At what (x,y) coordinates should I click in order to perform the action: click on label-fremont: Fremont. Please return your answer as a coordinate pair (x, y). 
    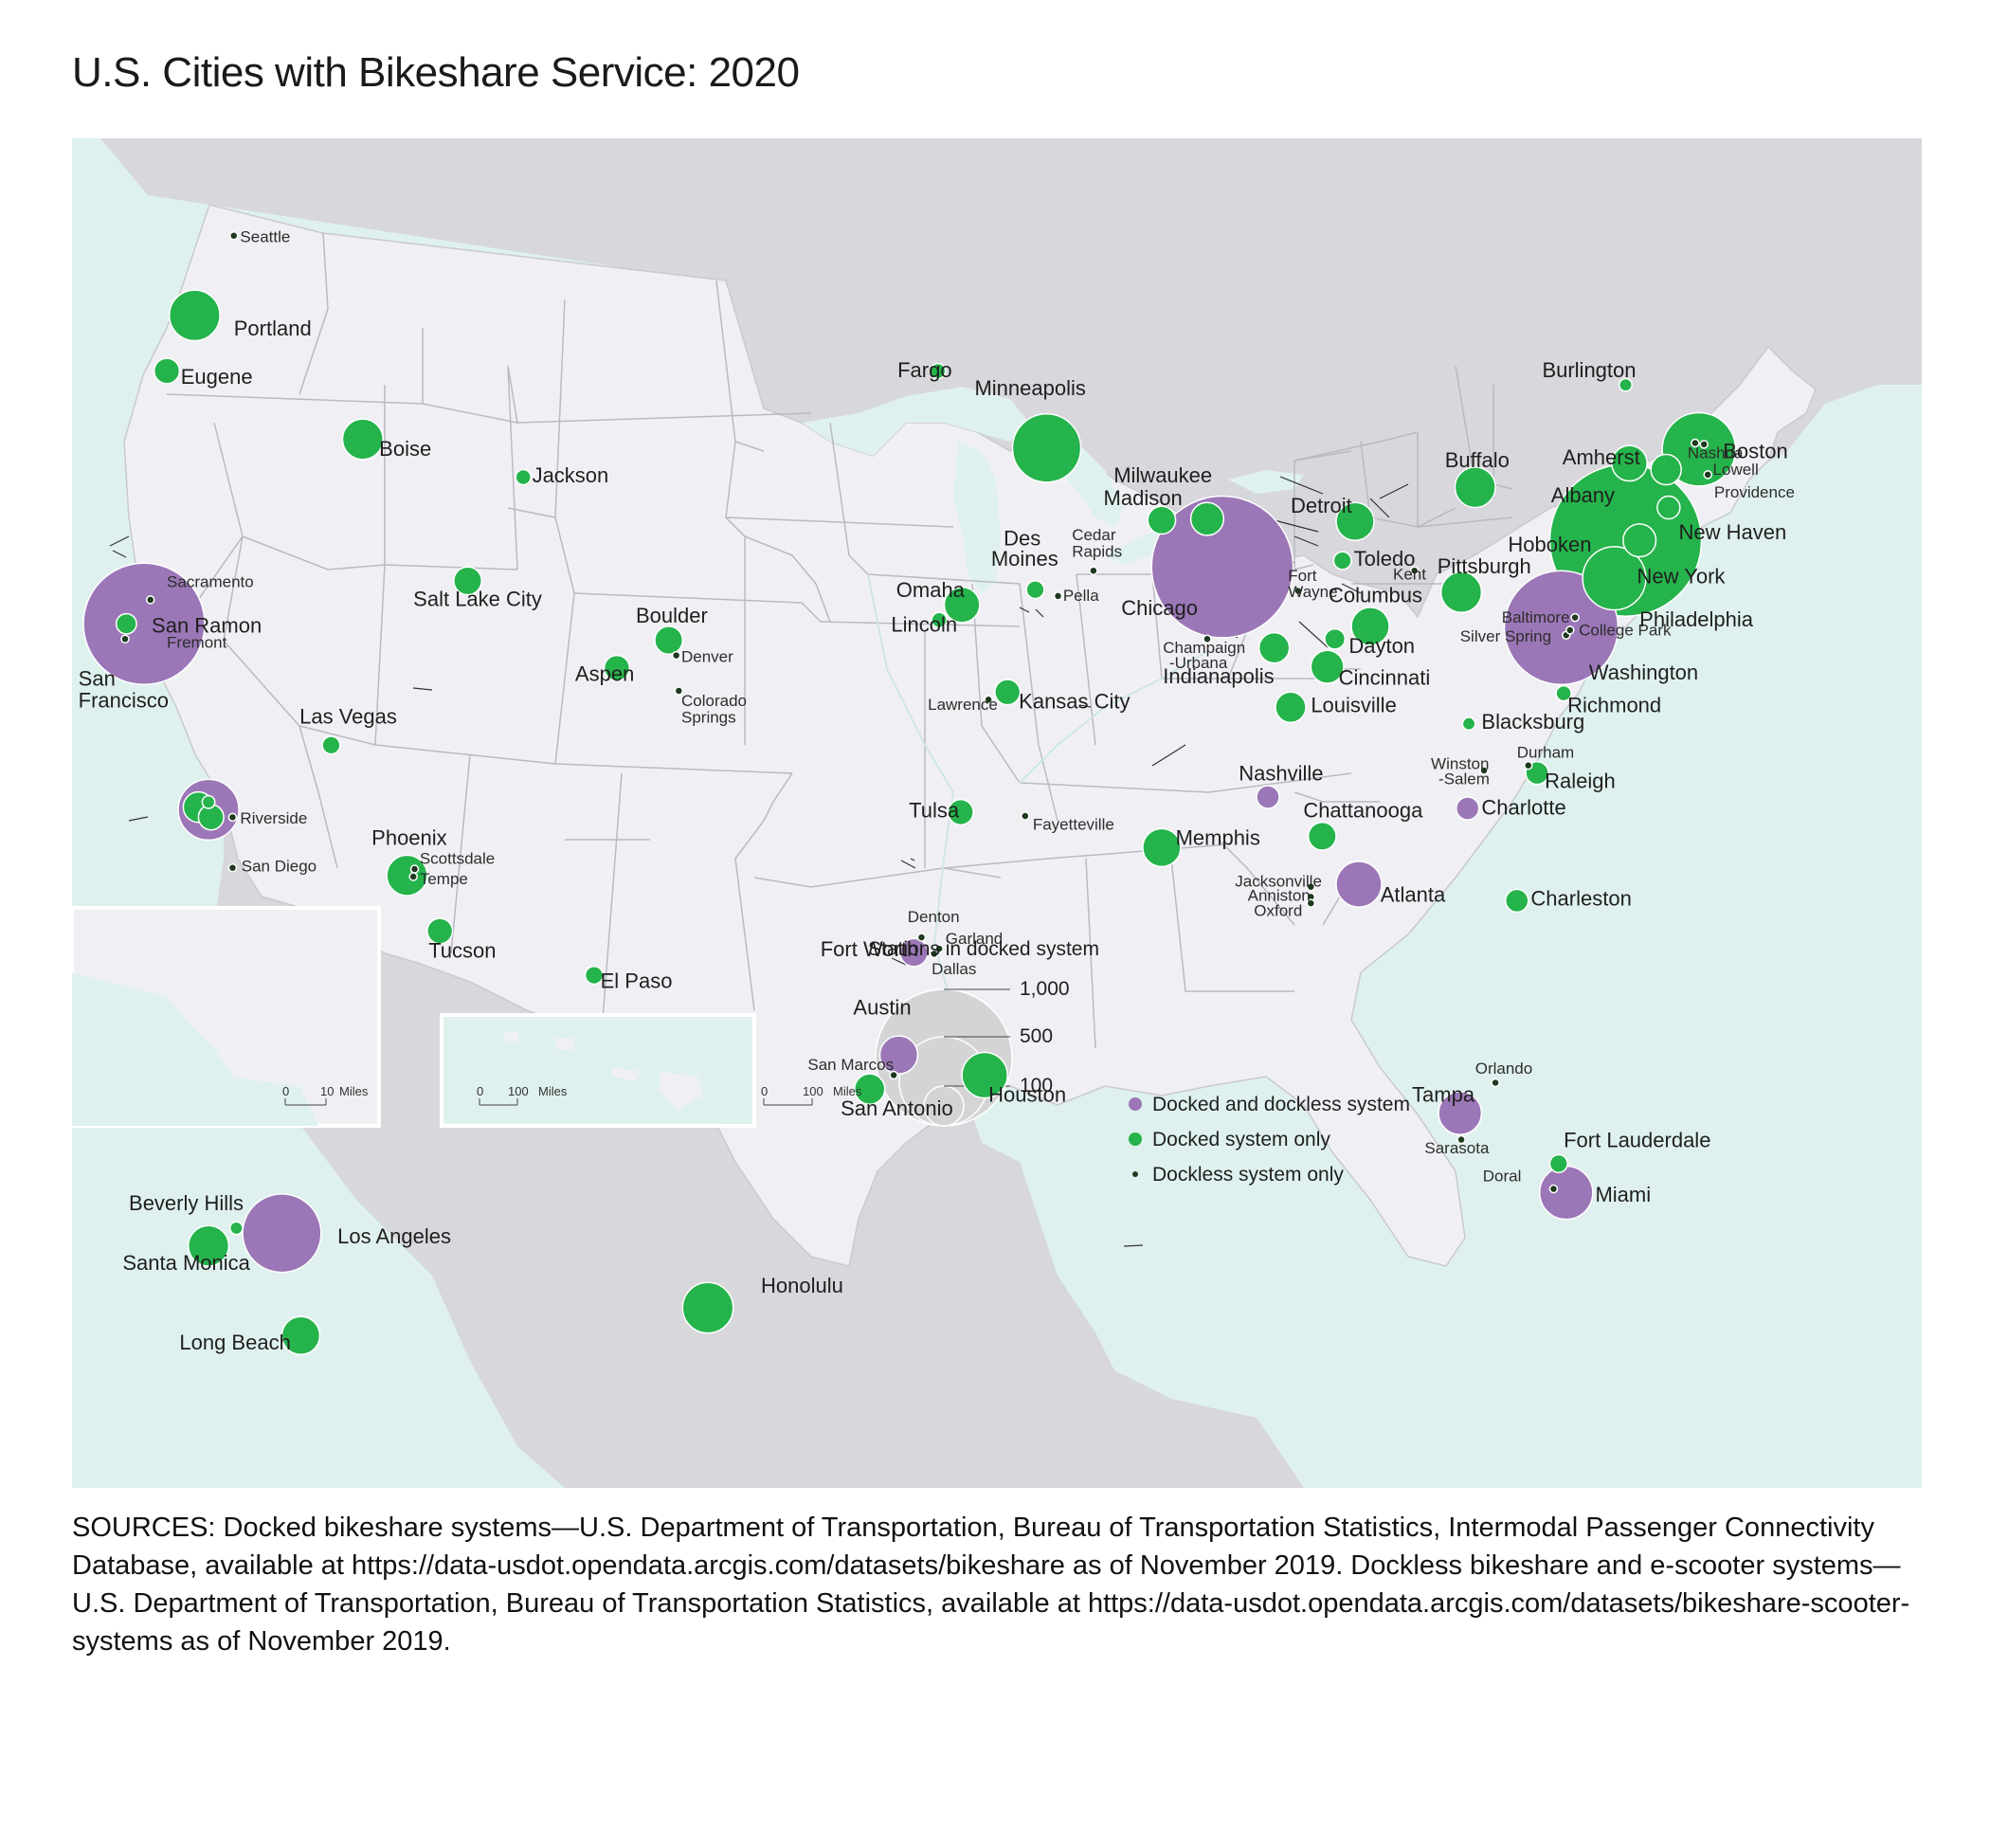
    Looking at the image, I should click on (197, 643).